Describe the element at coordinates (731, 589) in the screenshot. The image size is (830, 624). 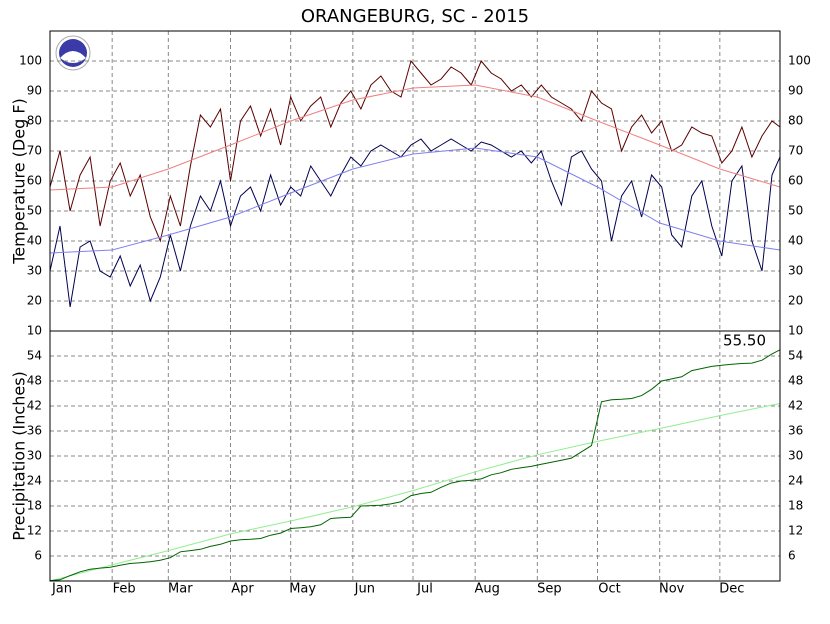
I see `x-tick-label: Dec` at that location.